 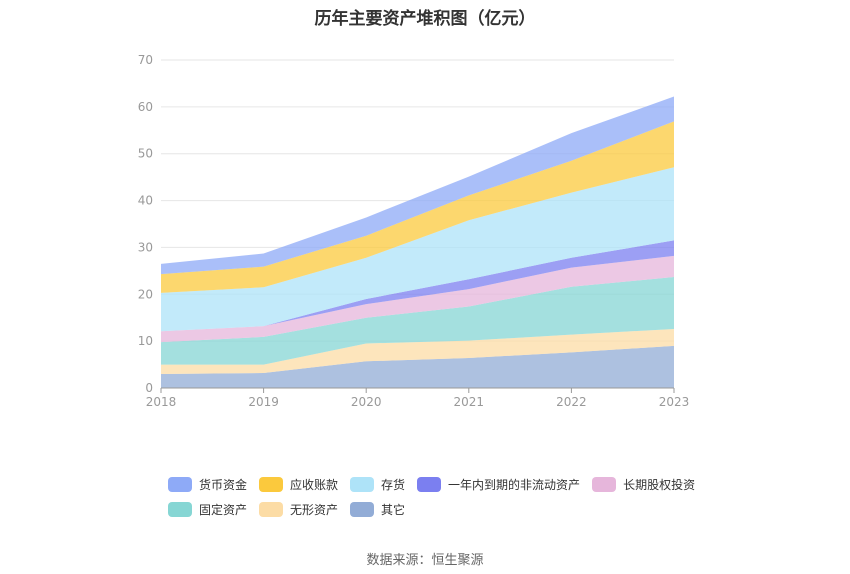 I want to click on y-tick-label: 40, so click(x=145, y=201).